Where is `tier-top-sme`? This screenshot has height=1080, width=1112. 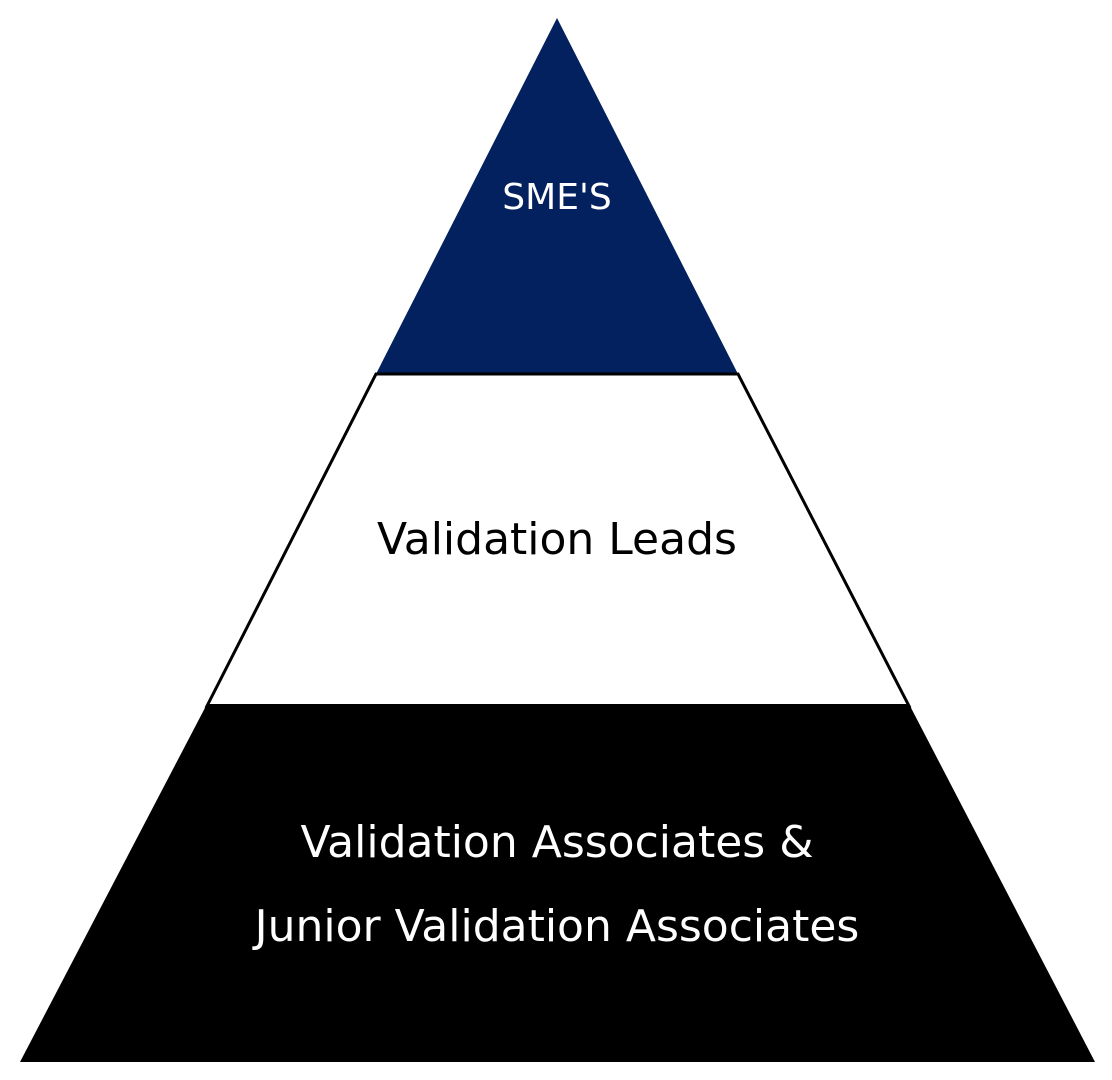
tier-top-sme is located at coordinates (557, 196).